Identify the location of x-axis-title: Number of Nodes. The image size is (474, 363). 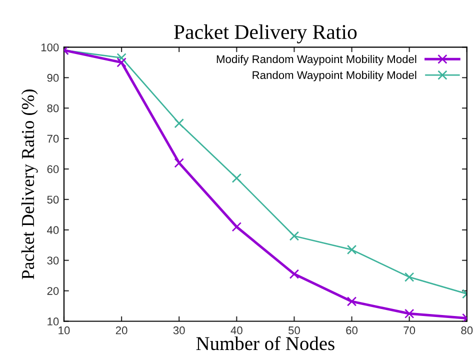
(265, 343).